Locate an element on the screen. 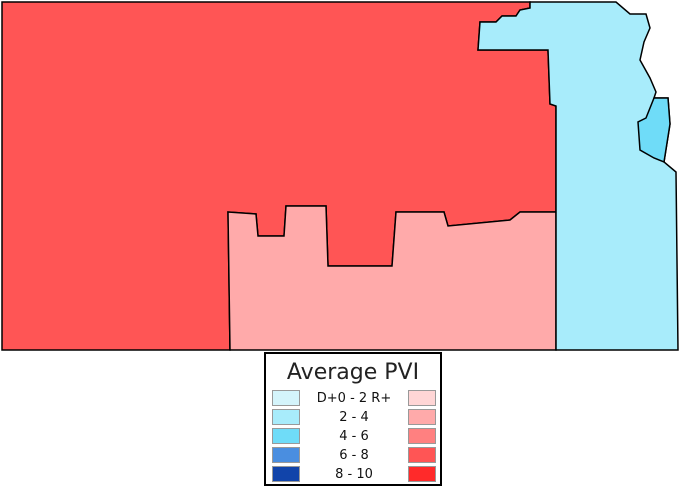 The image size is (681, 489). legend-label: 8 - 10 is located at coordinates (354, 474).